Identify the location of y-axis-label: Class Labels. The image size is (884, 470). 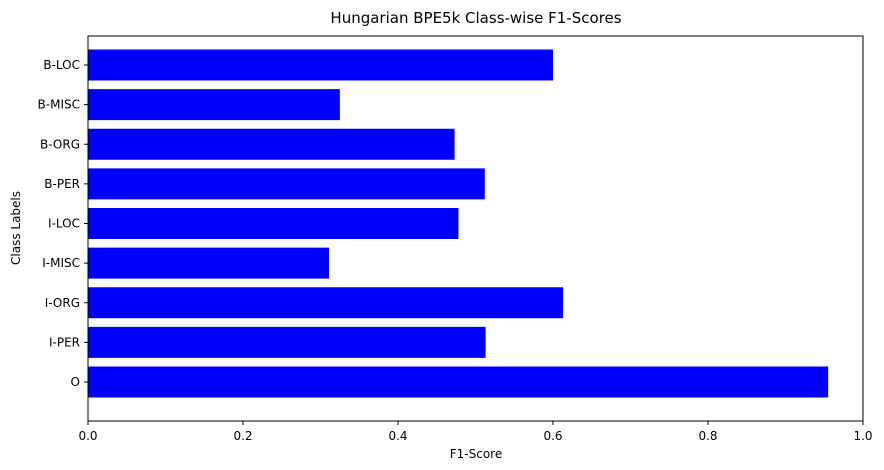
(16, 228).